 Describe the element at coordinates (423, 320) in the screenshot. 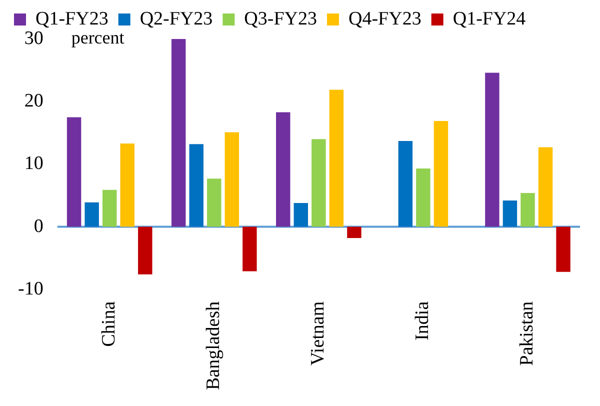

I see `x-tick-label: India` at that location.